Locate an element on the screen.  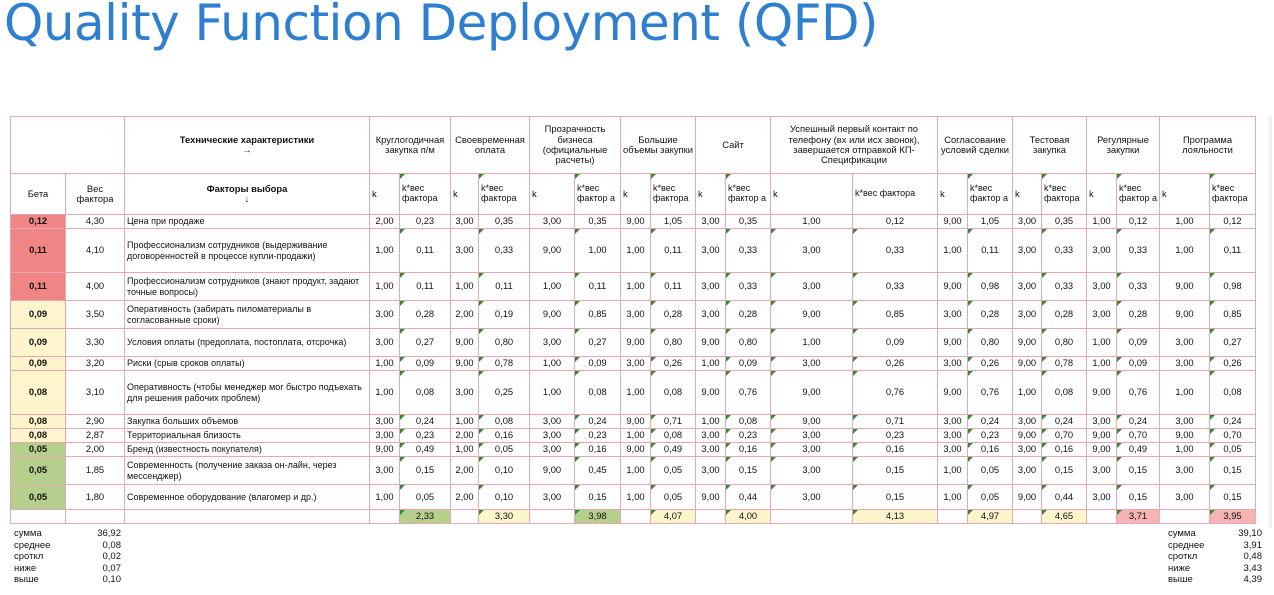
weighted-value-cell: 0,35 is located at coordinates (1064, 221).